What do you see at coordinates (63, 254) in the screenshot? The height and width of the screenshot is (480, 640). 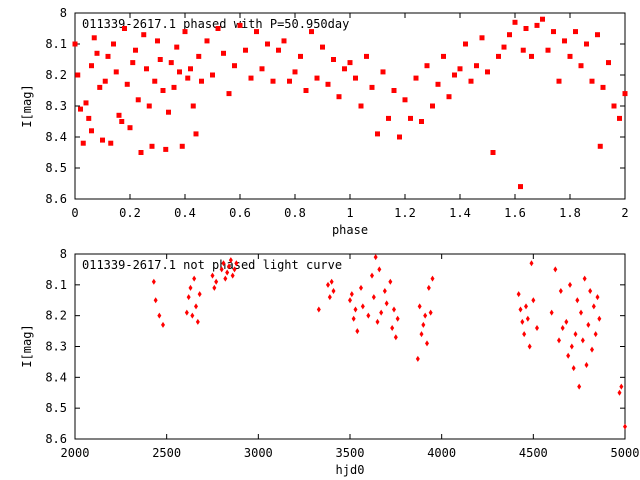 I see `raw-ytick-label: 8` at bounding box center [63, 254].